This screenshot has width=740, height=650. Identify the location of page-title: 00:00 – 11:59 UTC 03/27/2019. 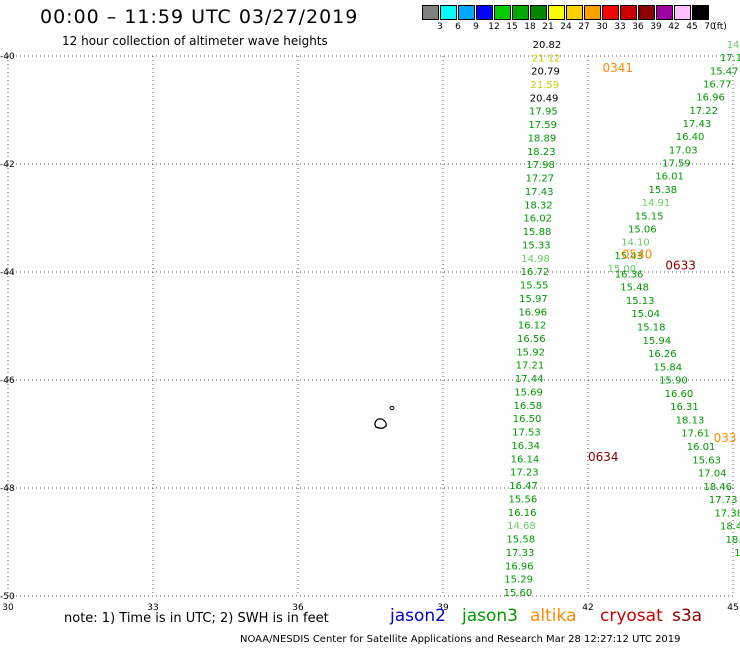
(199, 17).